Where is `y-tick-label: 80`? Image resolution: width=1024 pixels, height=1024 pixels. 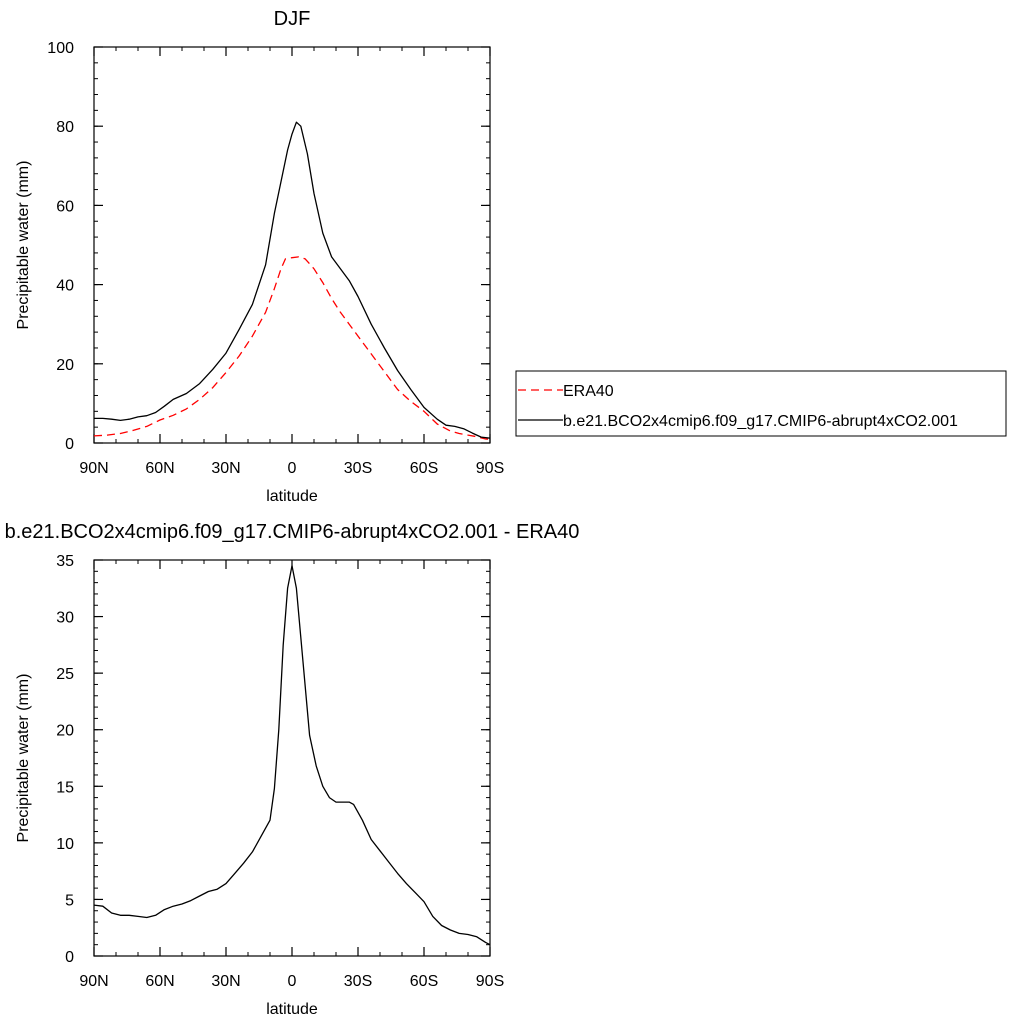
y-tick-label: 80 is located at coordinates (65, 127).